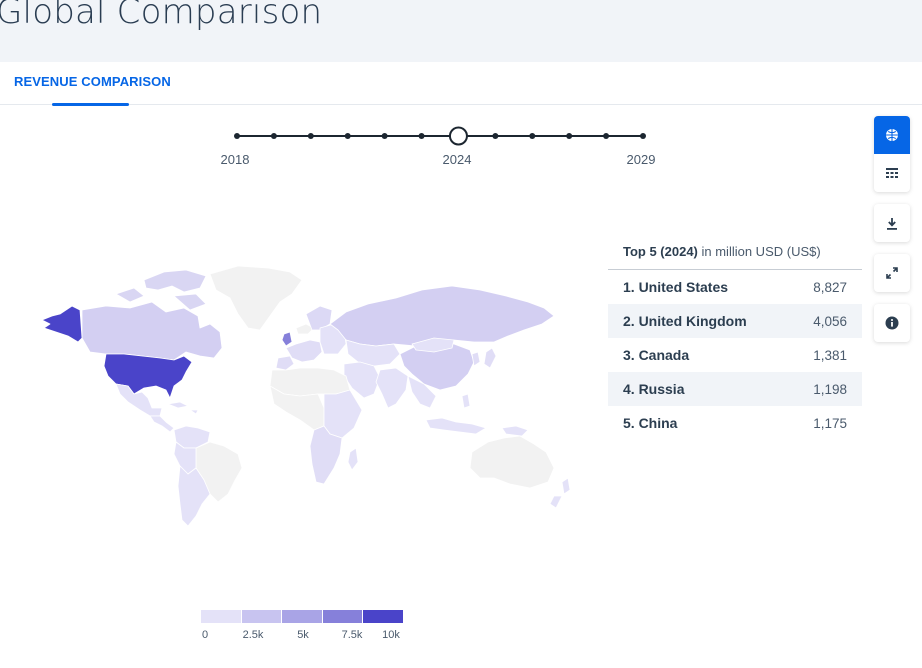 This screenshot has width=922, height=668. What do you see at coordinates (676, 287) in the screenshot?
I see `top5-country: 1. United States` at bounding box center [676, 287].